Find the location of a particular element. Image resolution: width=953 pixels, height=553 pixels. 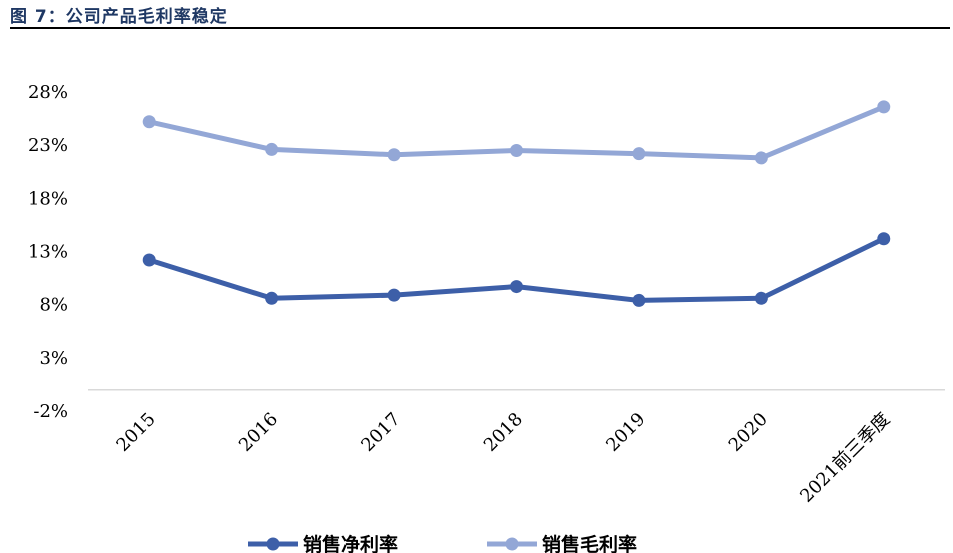

legend-item: 销售净利率 is located at coordinates (323, 543).